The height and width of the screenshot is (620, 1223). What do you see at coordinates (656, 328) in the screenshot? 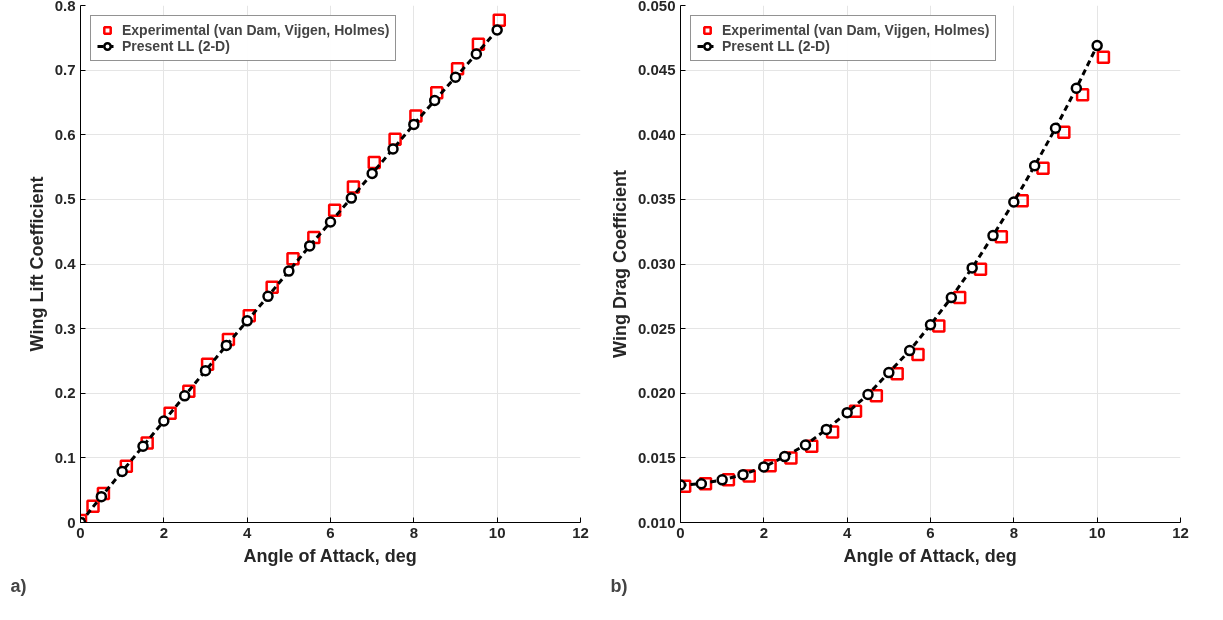
I see `y-tick-label: 0.025` at bounding box center [656, 328].